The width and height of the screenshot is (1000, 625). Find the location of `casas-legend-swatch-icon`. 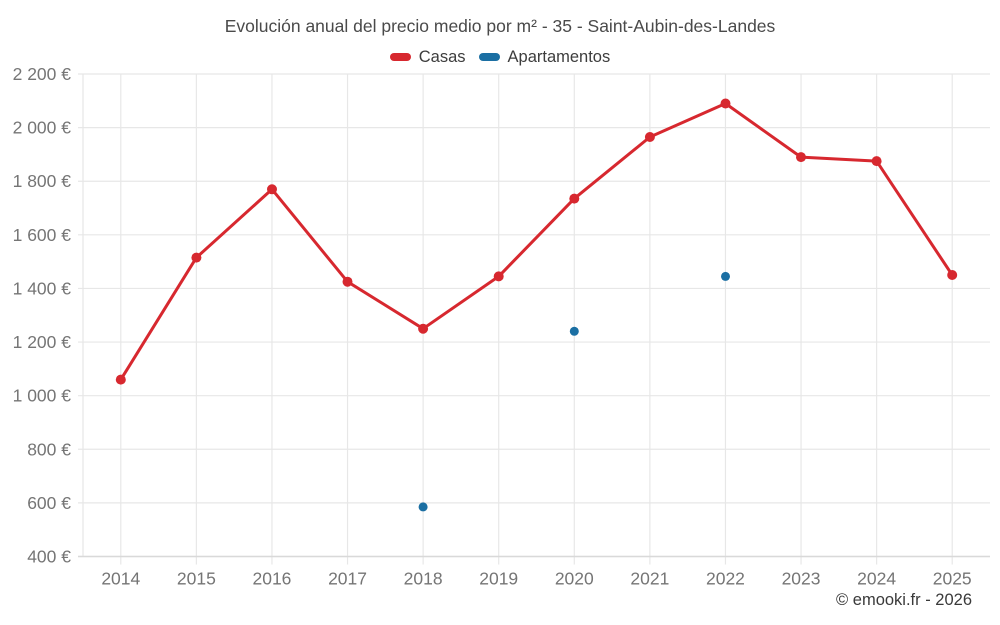

casas-legend-swatch-icon is located at coordinates (400, 57).